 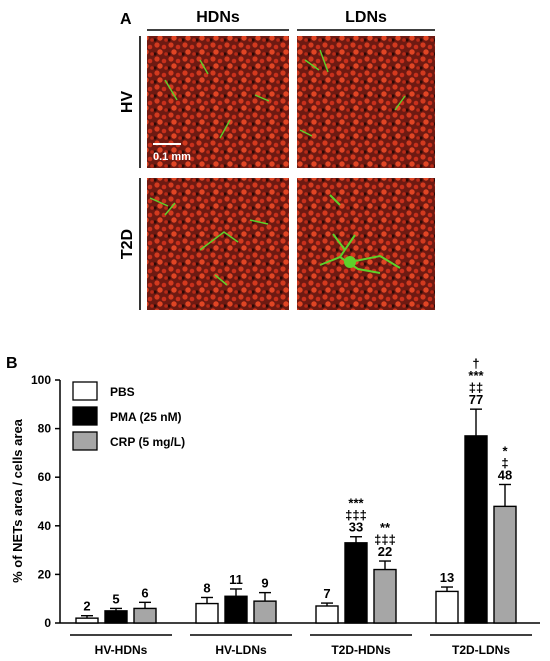 What do you see at coordinates (41, 380) in the screenshot?
I see `y-tick-label: 100` at bounding box center [41, 380].